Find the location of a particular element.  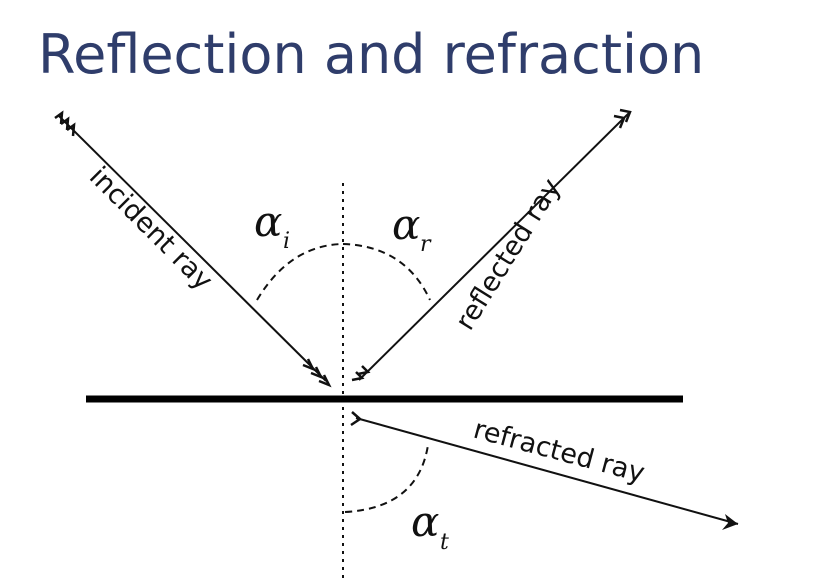

refracted-angle-arc is located at coordinates (386, 478).